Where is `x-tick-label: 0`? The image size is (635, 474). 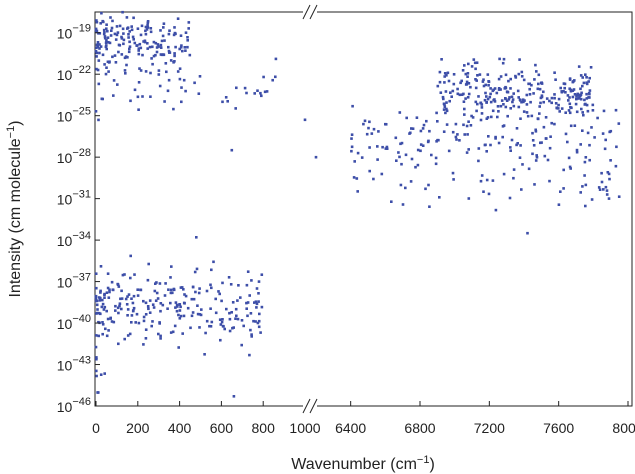
x-tick-label: 0 is located at coordinates (96, 428).